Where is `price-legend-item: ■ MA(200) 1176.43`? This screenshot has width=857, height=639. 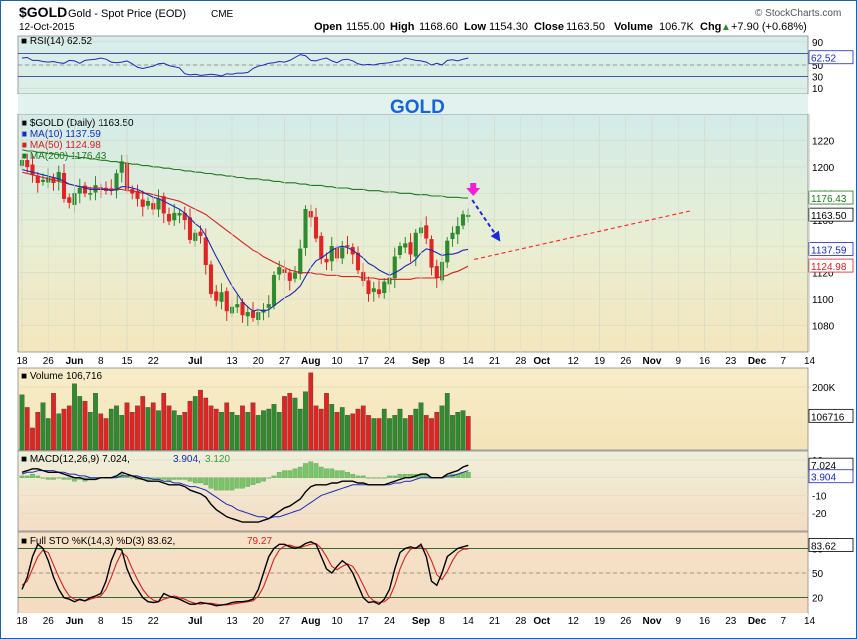 price-legend-item: ■ MA(200) 1176.43 is located at coordinates (64, 156).